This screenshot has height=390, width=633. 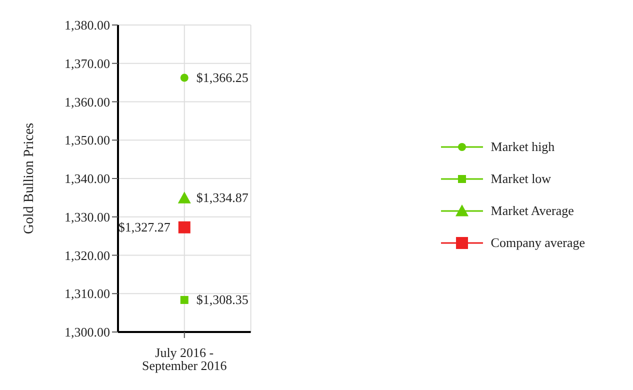 What do you see at coordinates (185, 359) in the screenshot?
I see `x-tick-label: July 2016 - September 2016` at bounding box center [185, 359].